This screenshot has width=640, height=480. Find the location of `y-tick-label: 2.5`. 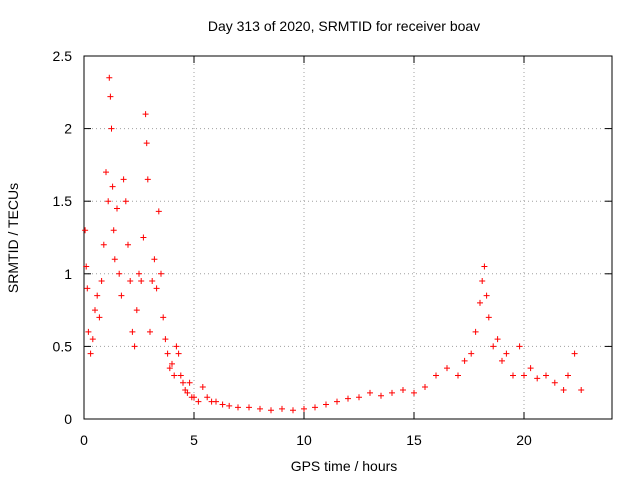

y-tick-label: 2.5 is located at coordinates (63, 56).